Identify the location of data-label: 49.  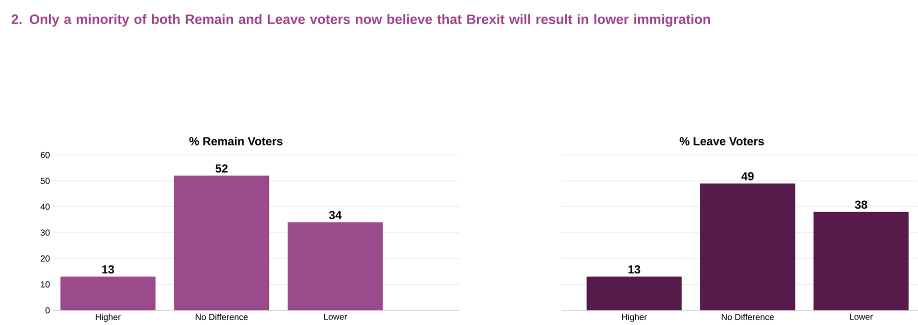
(747, 176).